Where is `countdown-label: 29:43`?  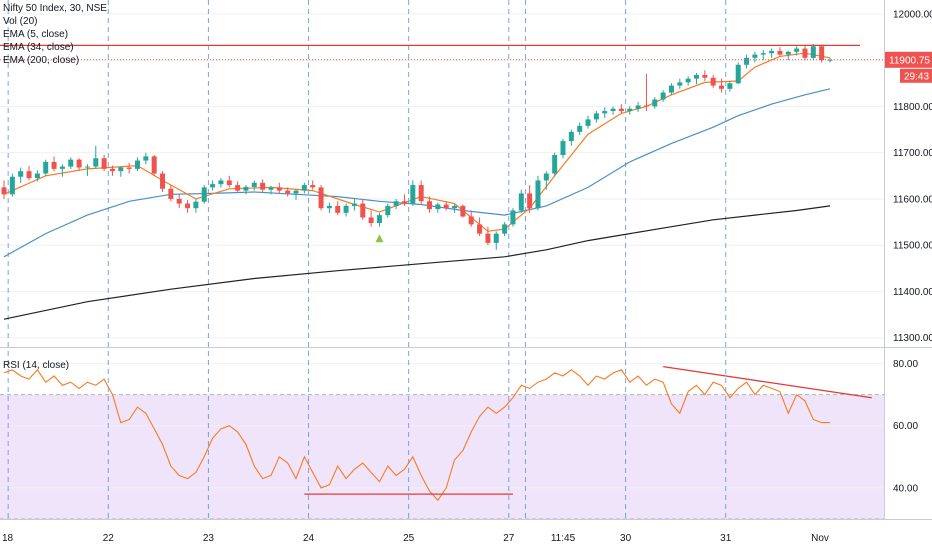
countdown-label: 29:43 is located at coordinates (916, 76).